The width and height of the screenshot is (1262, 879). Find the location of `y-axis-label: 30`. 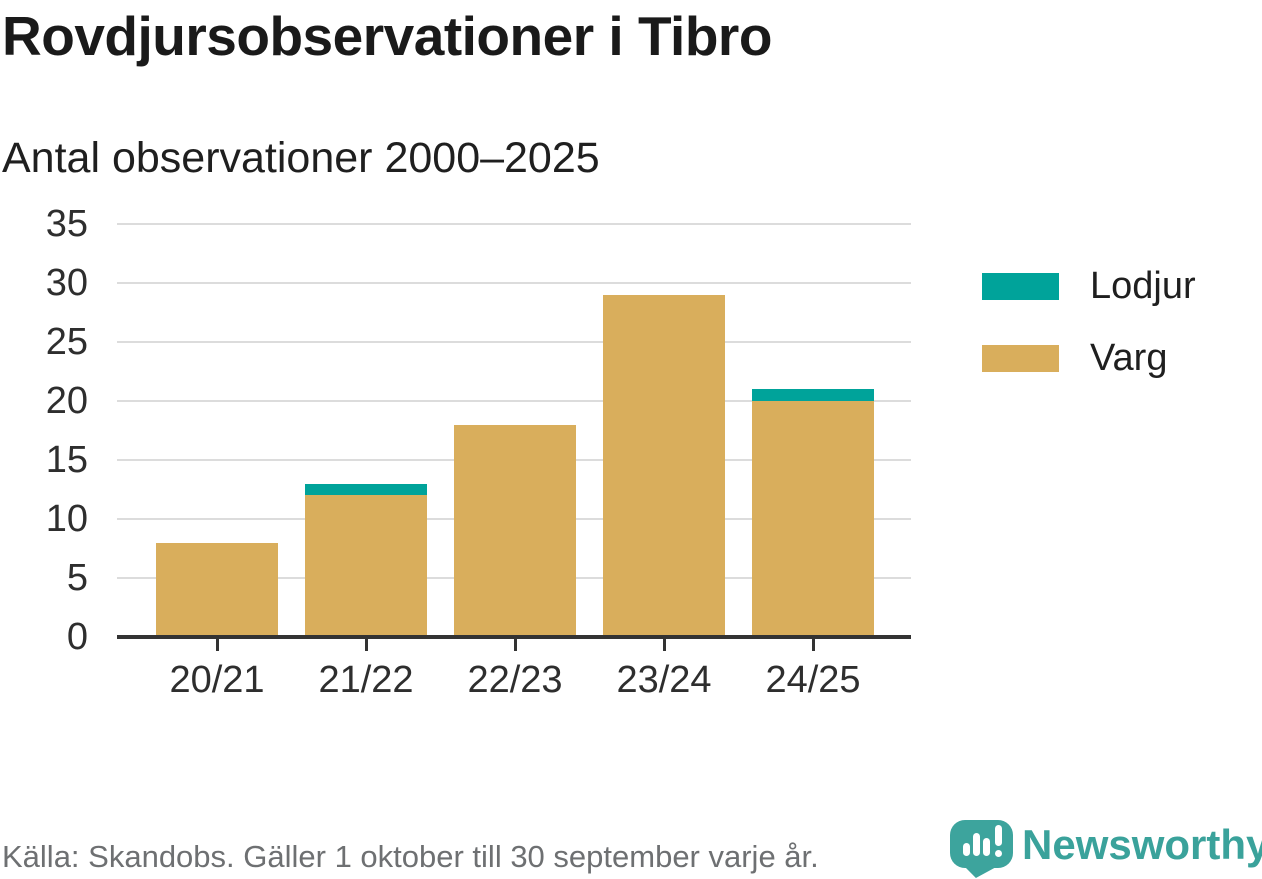

y-axis-label: 30 is located at coordinates (66, 283).